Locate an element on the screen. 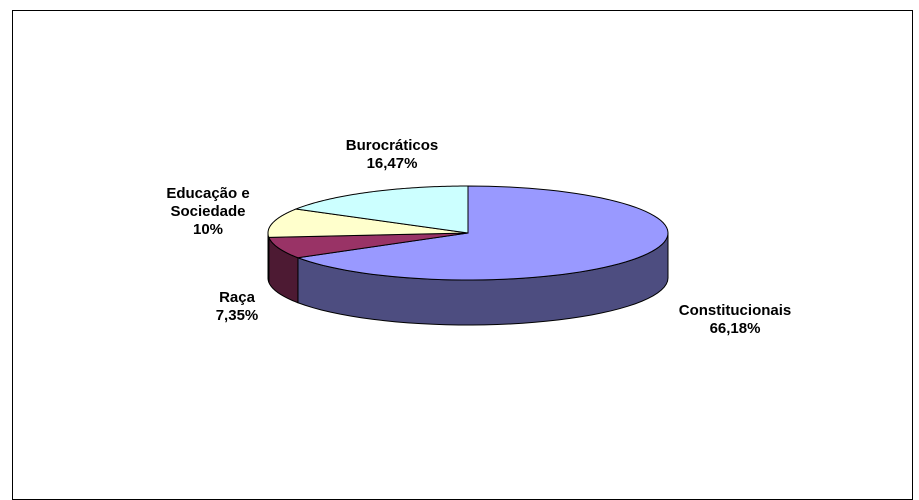 The image size is (919, 500). slice-side is located at coordinates (268, 257).